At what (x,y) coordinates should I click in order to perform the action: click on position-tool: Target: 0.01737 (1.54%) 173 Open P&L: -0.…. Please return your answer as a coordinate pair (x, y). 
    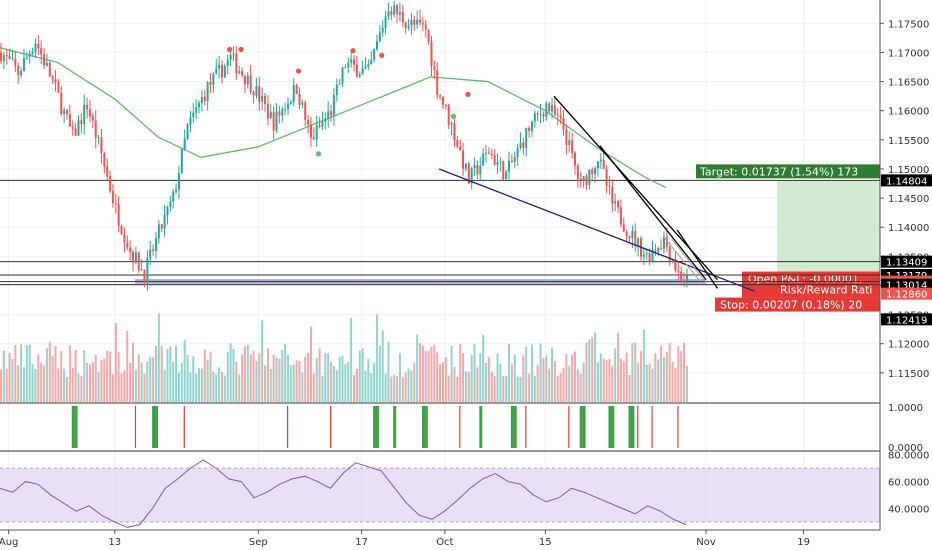
    Looking at the image, I should click on (788, 238).